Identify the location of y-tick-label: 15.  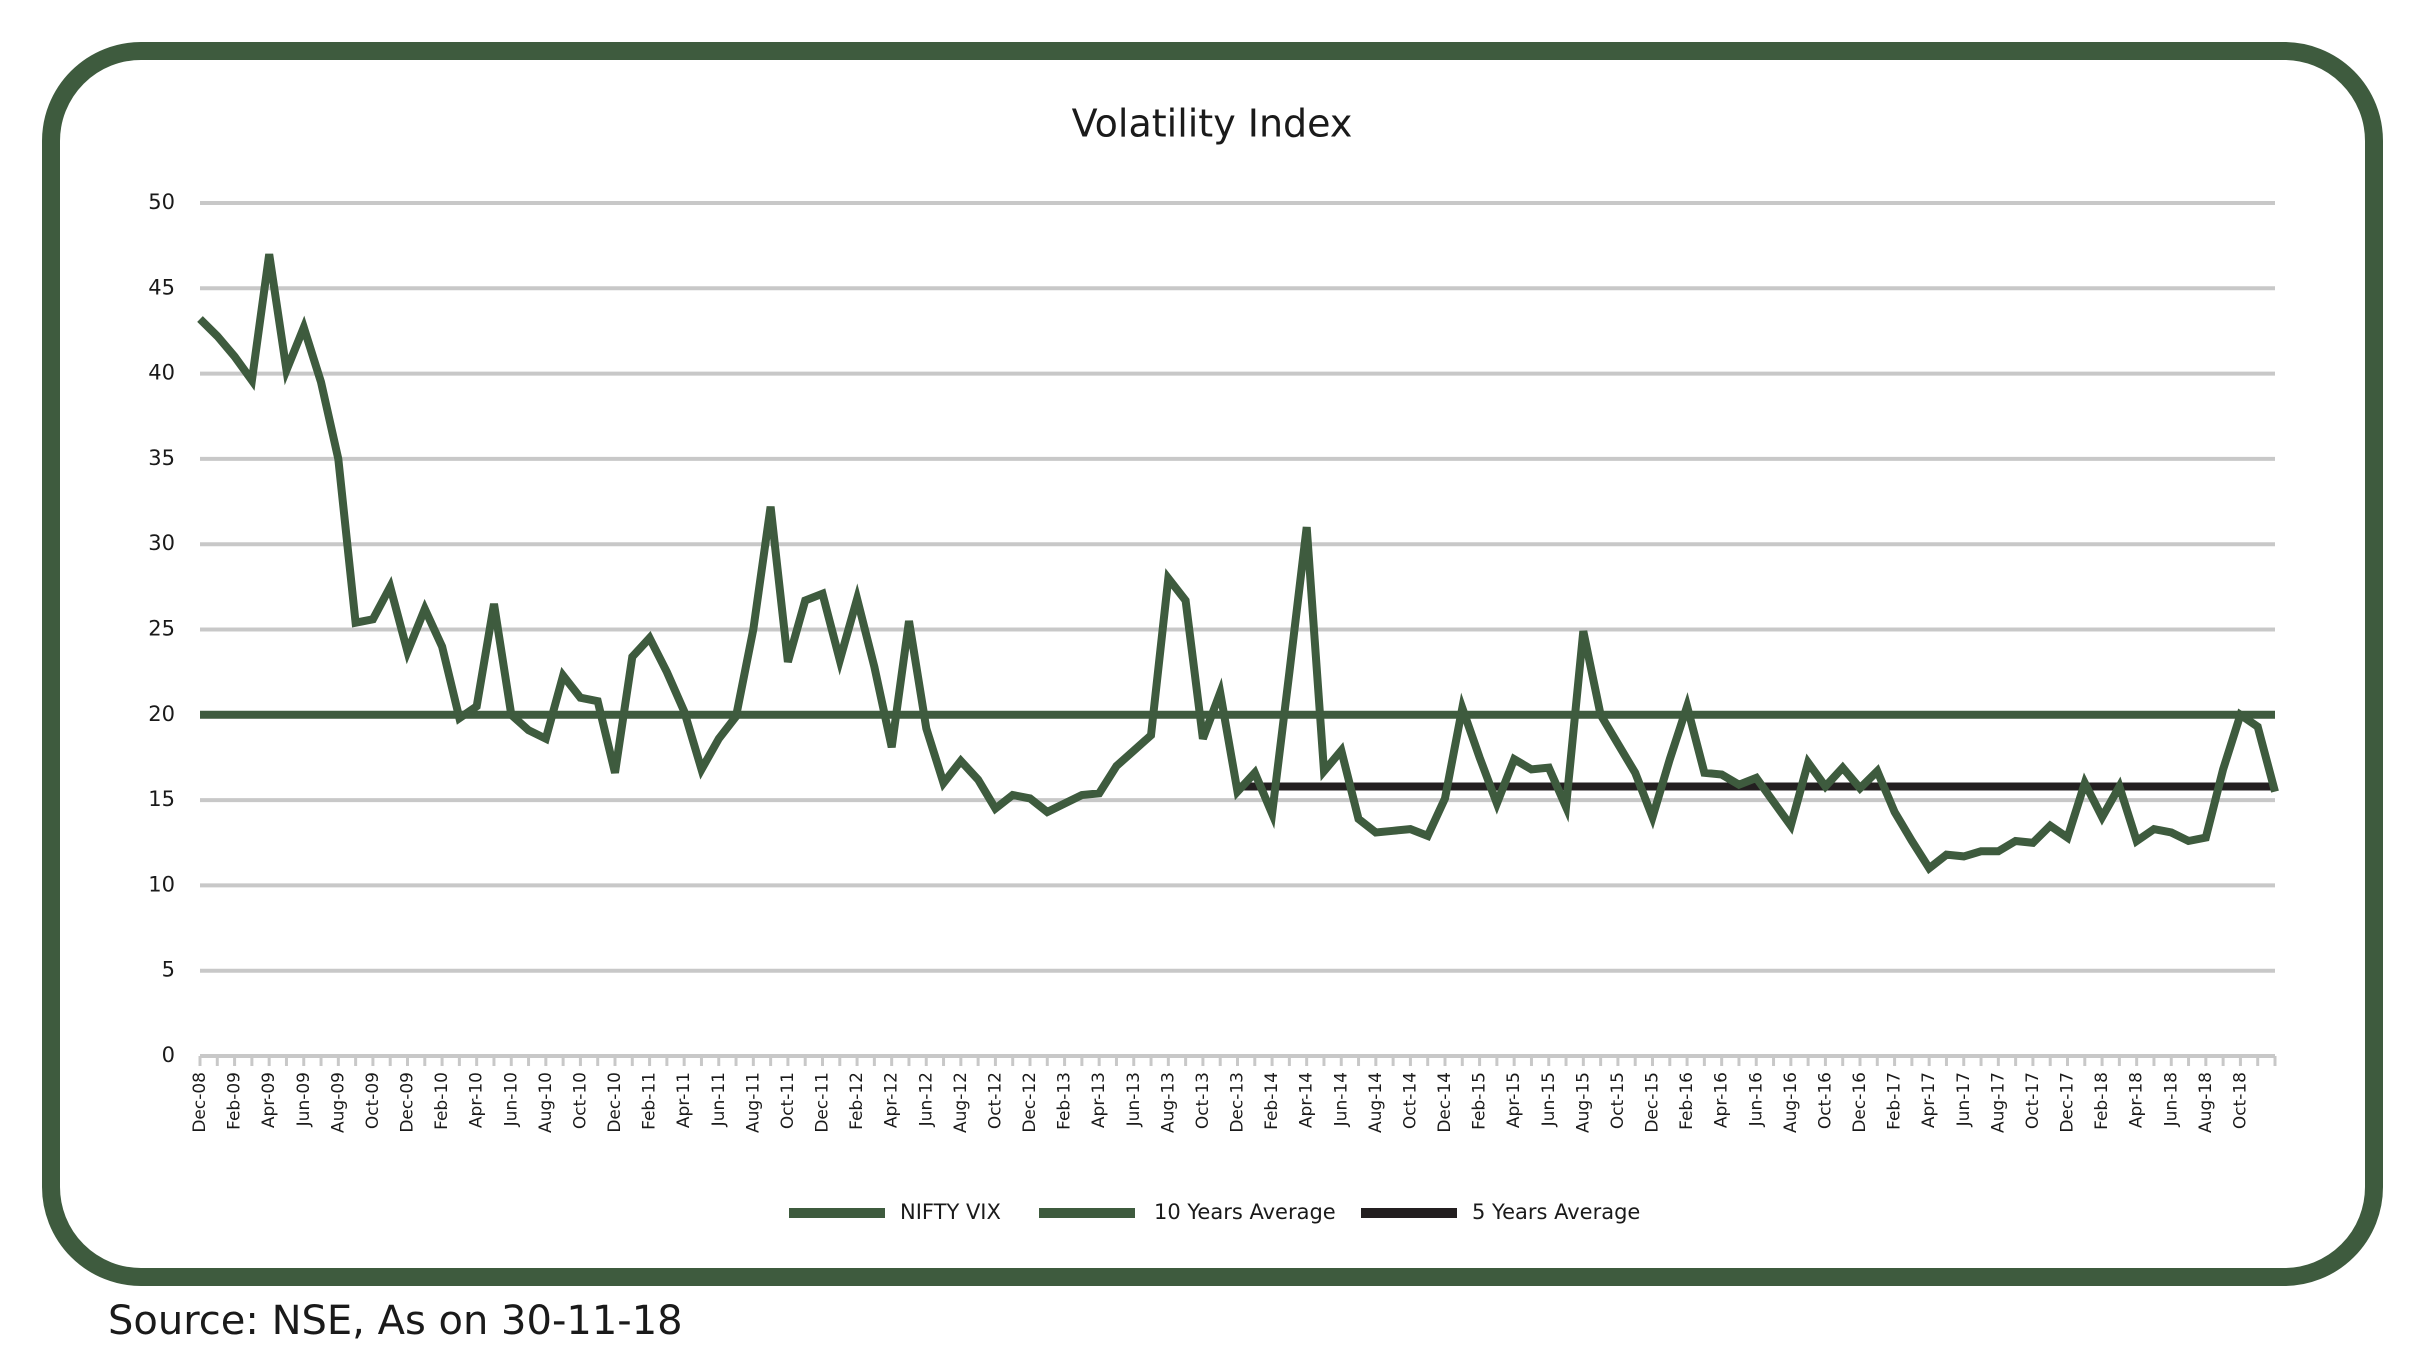
(161, 799).